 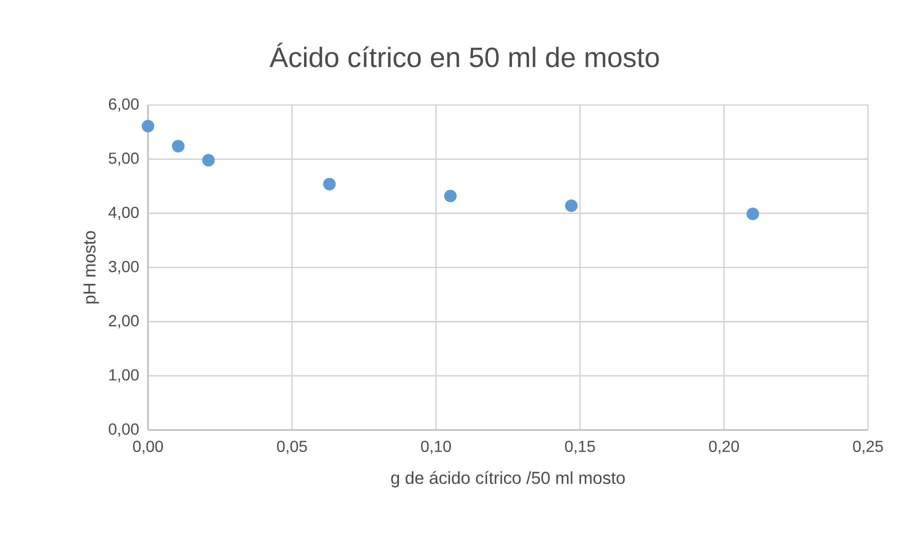 What do you see at coordinates (123, 213) in the screenshot?
I see `y-tick-label: 4,00` at bounding box center [123, 213].